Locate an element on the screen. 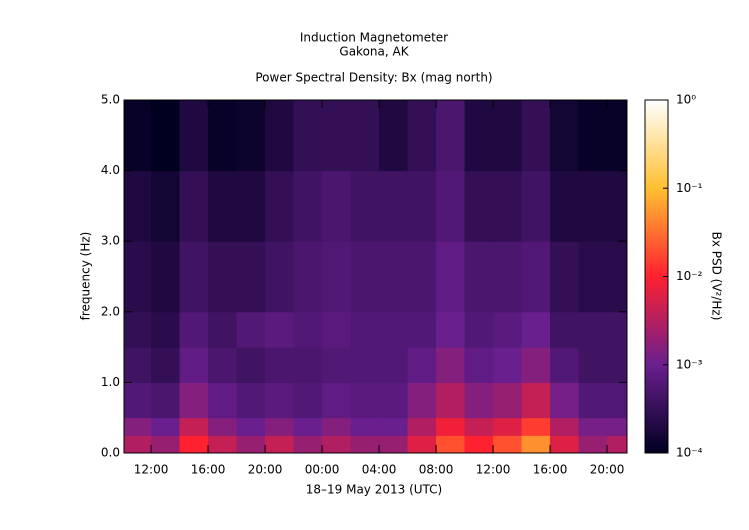 The width and height of the screenshot is (749, 530). colorbar-tick-label: 10⁻¹ is located at coordinates (689, 188).